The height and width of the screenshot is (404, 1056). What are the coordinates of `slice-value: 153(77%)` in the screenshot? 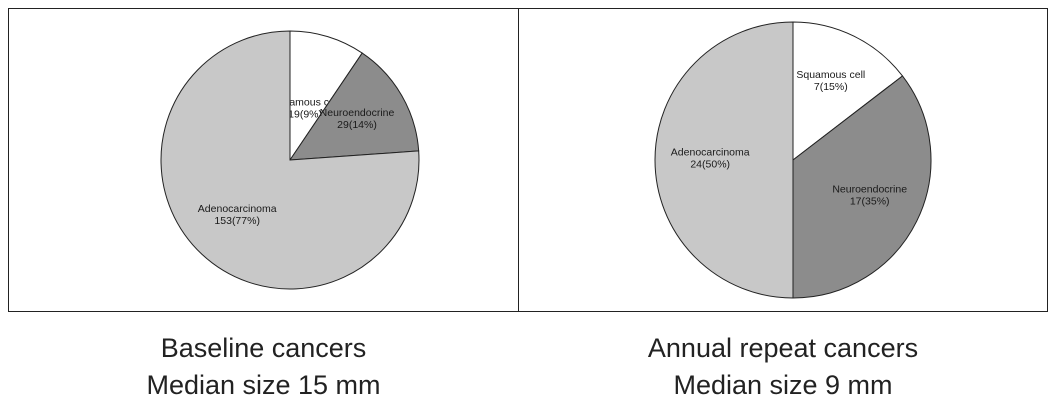 It's located at (237, 221).